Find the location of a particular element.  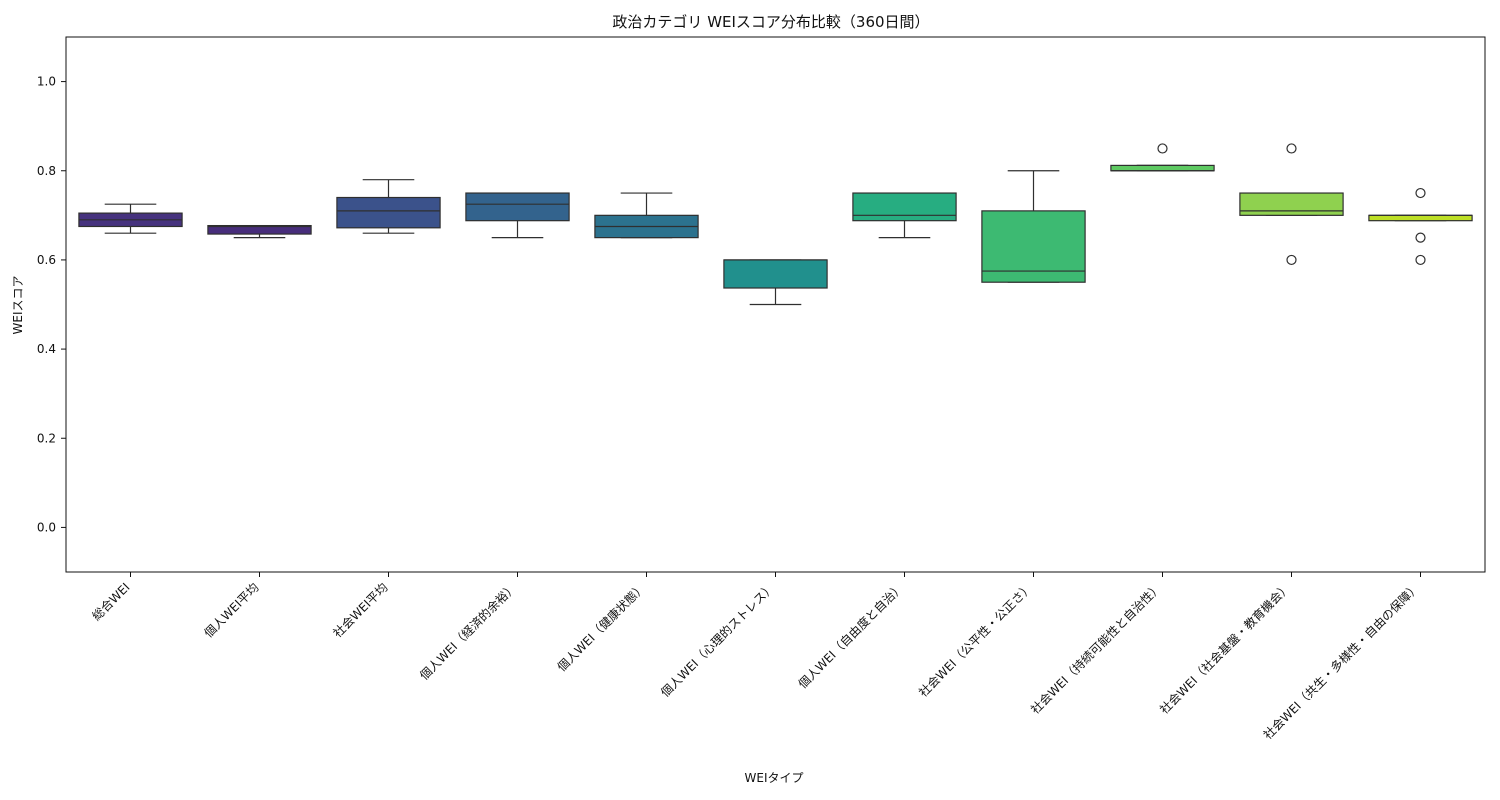

x-tick-label: 個人WEI（経済的余裕） is located at coordinates (467, 631).